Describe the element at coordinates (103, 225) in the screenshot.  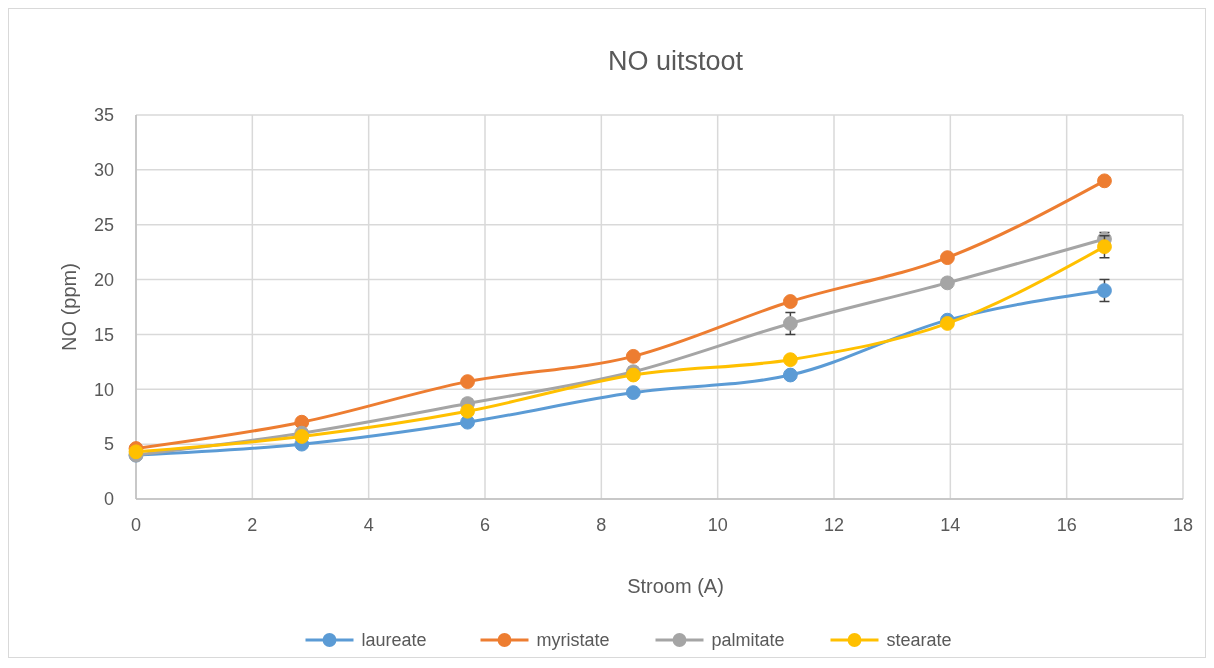
I see `y-tick-label: 25` at that location.